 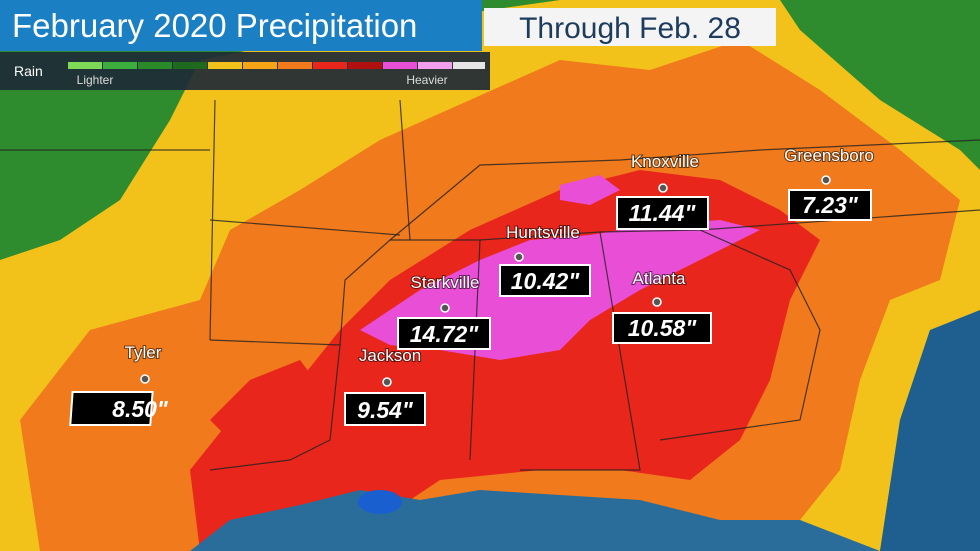 I want to click on city-name: Jackson, so click(x=390, y=355).